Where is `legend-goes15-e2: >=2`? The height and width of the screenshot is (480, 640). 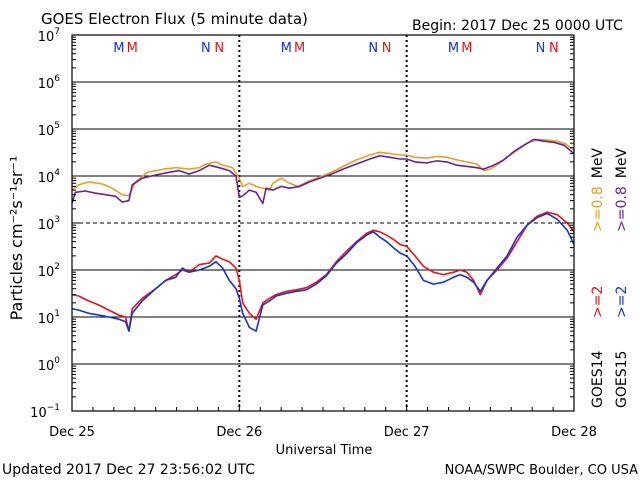
legend-goes15-e2: >=2 is located at coordinates (622, 302).